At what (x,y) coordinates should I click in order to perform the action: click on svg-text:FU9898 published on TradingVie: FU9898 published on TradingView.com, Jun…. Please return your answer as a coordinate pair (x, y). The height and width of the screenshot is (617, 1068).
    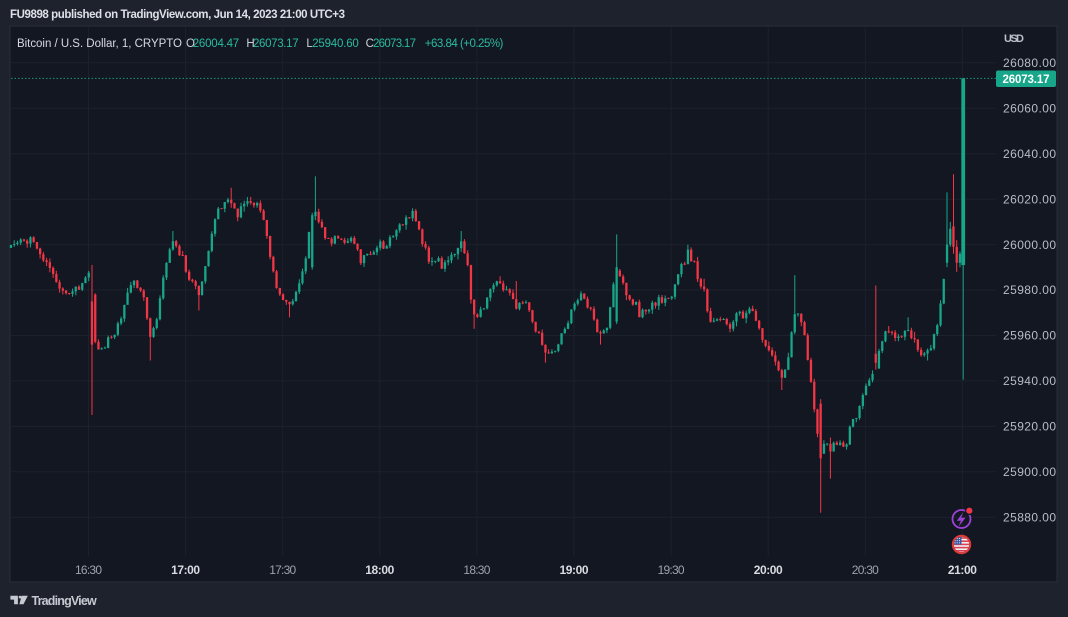
    Looking at the image, I should click on (177, 15).